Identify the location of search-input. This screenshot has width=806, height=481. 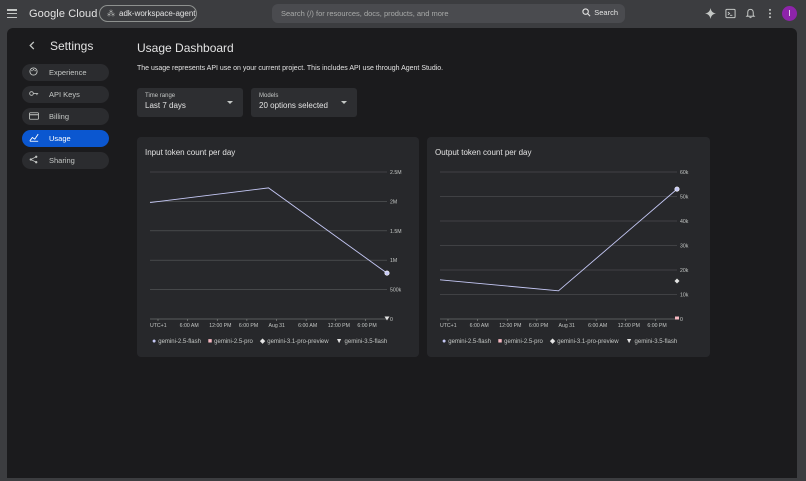
(417, 13).